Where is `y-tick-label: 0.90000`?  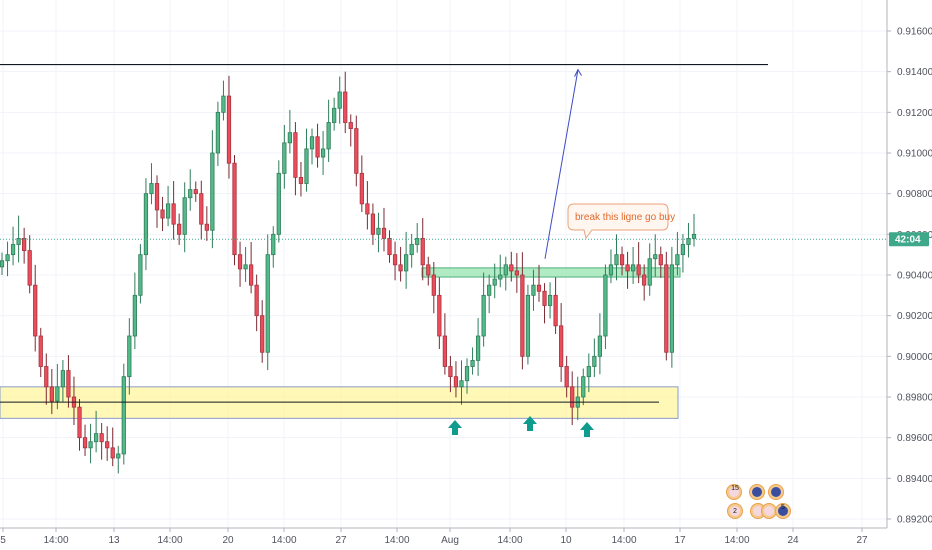
y-tick-label: 0.90000 is located at coordinates (914, 357).